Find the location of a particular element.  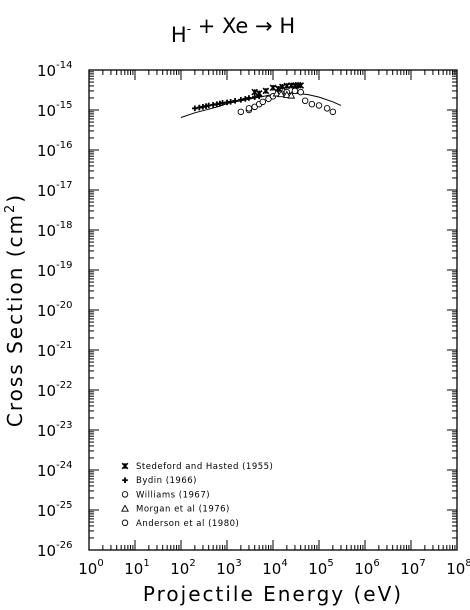

title-projectile: H is located at coordinates (179, 35).